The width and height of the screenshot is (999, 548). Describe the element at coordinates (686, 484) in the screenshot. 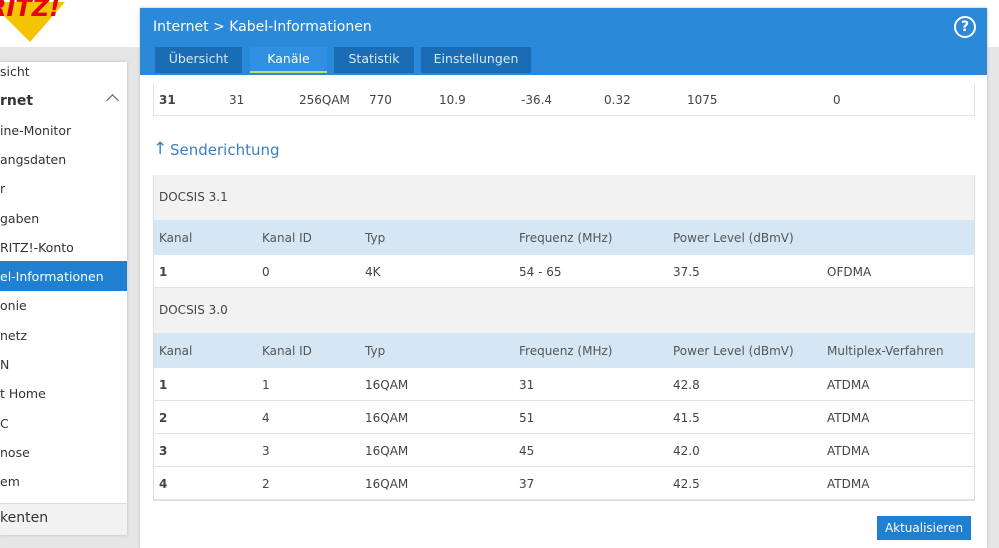

I see `cell: 42.5` at that location.